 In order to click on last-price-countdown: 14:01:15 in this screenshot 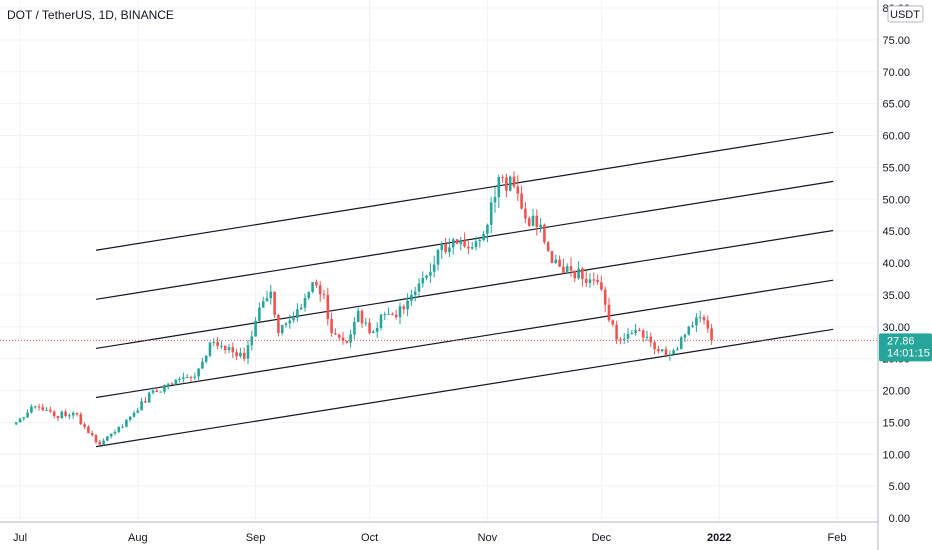, I will do `click(908, 353)`.